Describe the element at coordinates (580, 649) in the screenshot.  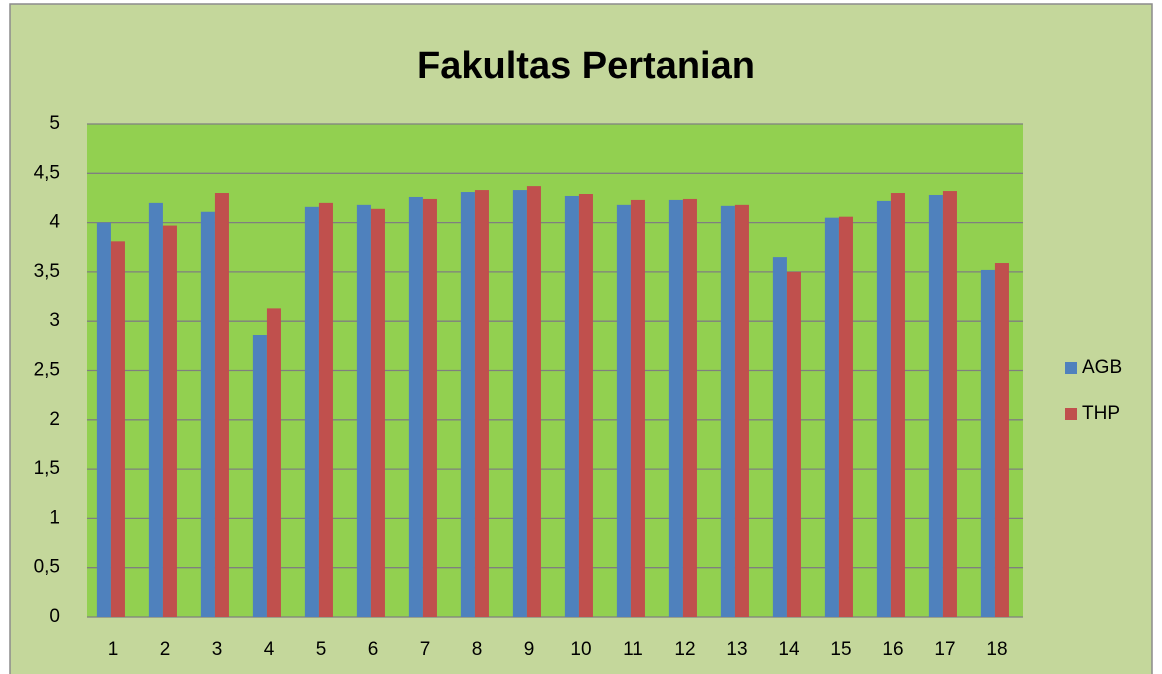
I see `x-tick-label: 10` at that location.